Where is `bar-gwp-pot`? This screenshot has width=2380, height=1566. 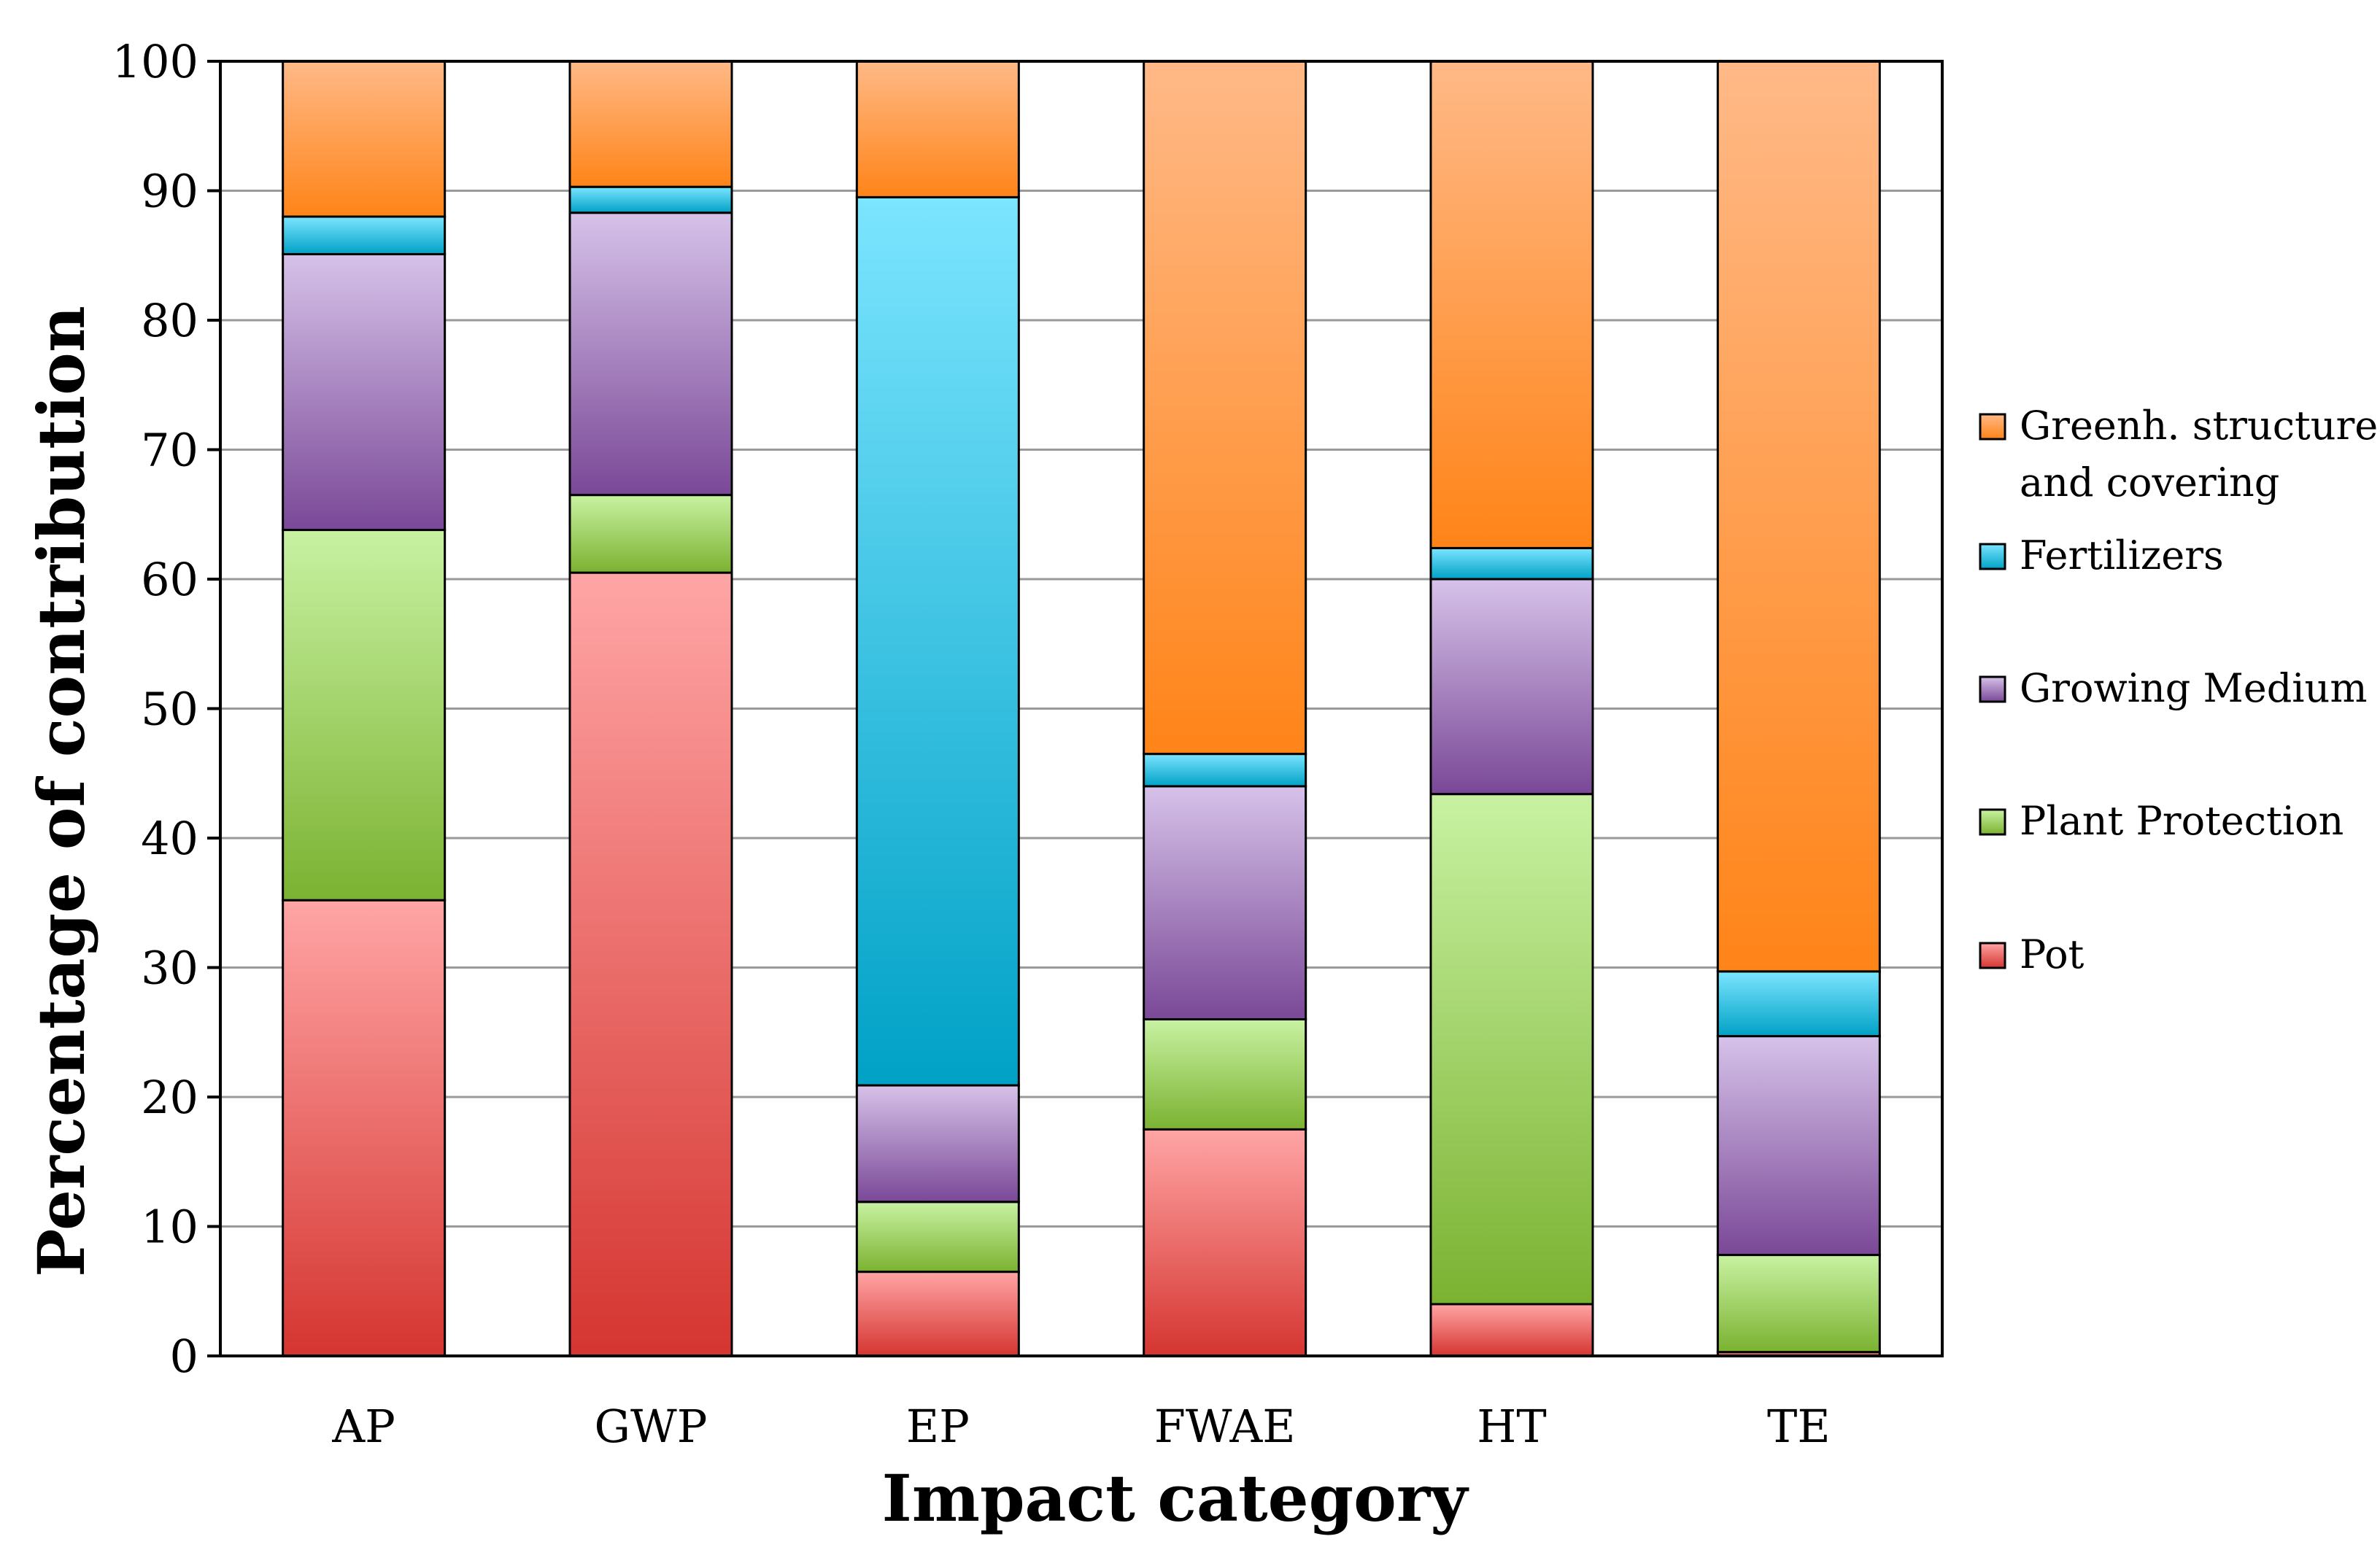
bar-gwp-pot is located at coordinates (650, 964).